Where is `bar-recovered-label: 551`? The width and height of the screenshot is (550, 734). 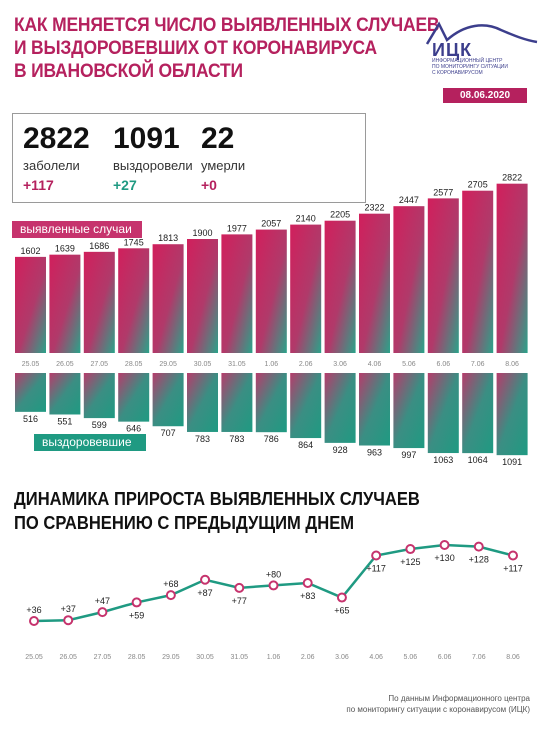 bar-recovered-label: 551 is located at coordinates (64, 421).